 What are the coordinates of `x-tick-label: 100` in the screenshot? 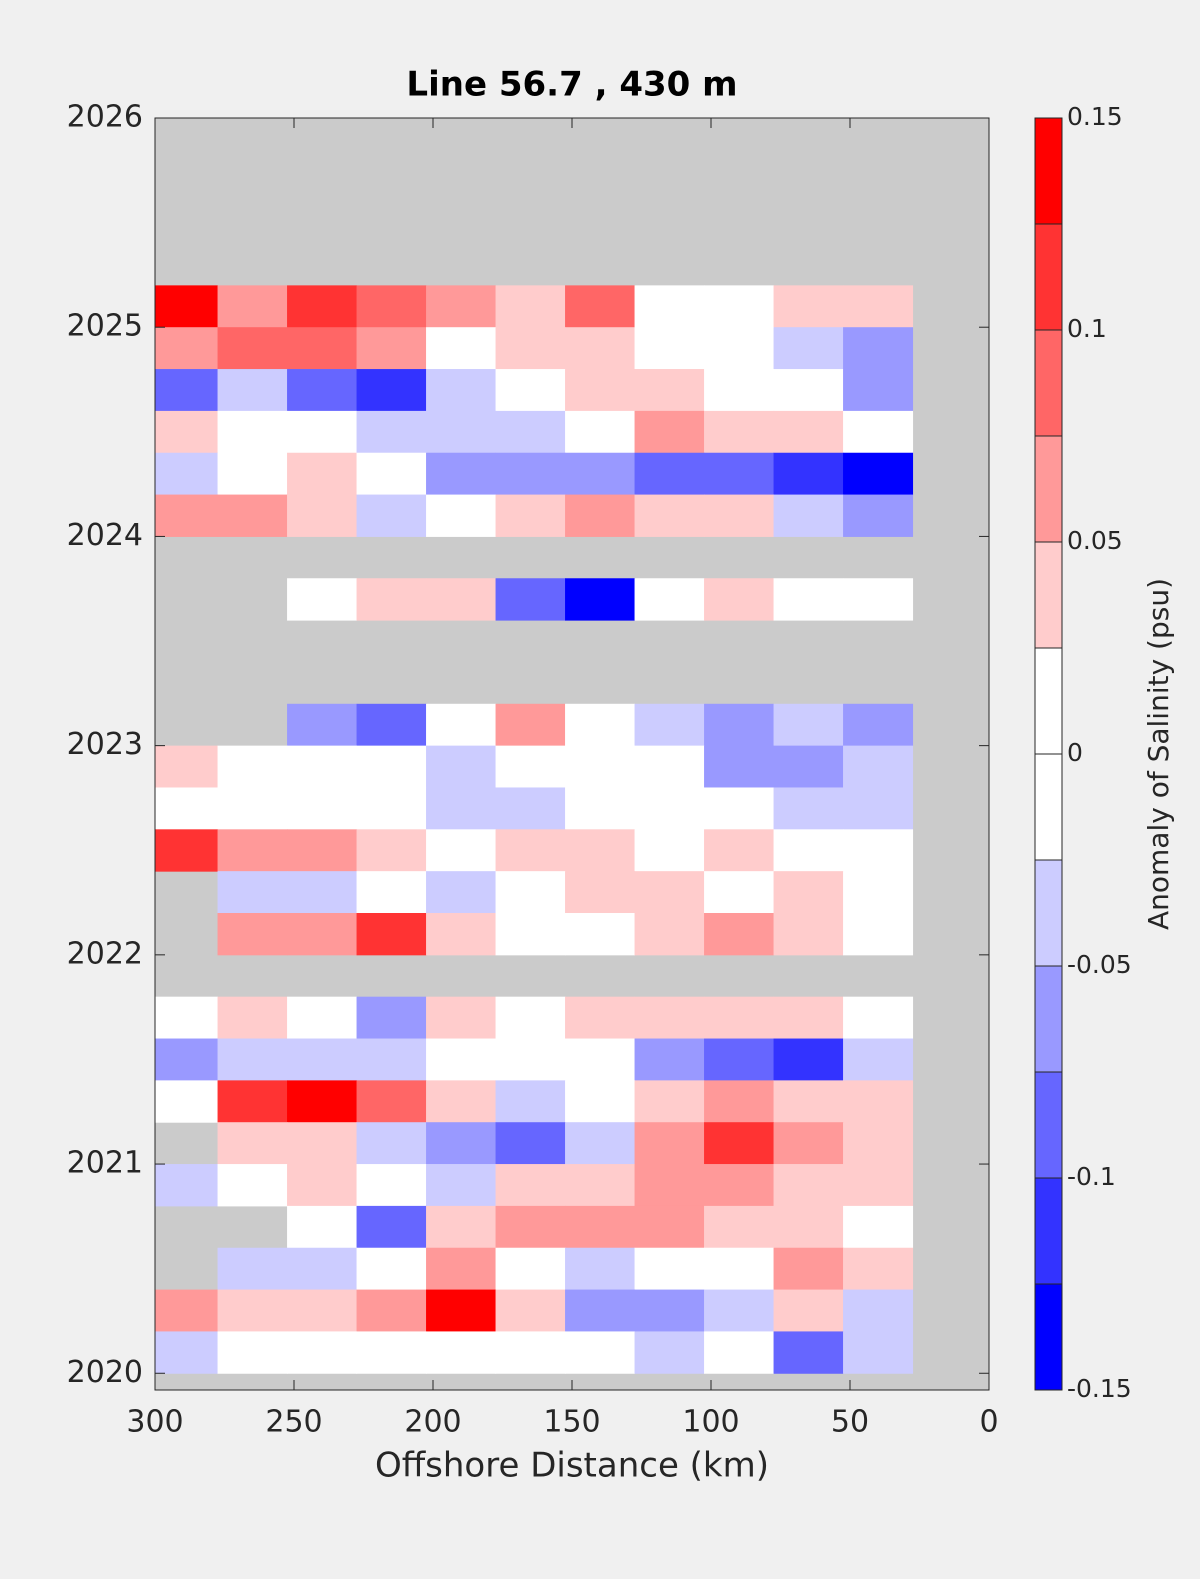 It's located at (710, 1422).